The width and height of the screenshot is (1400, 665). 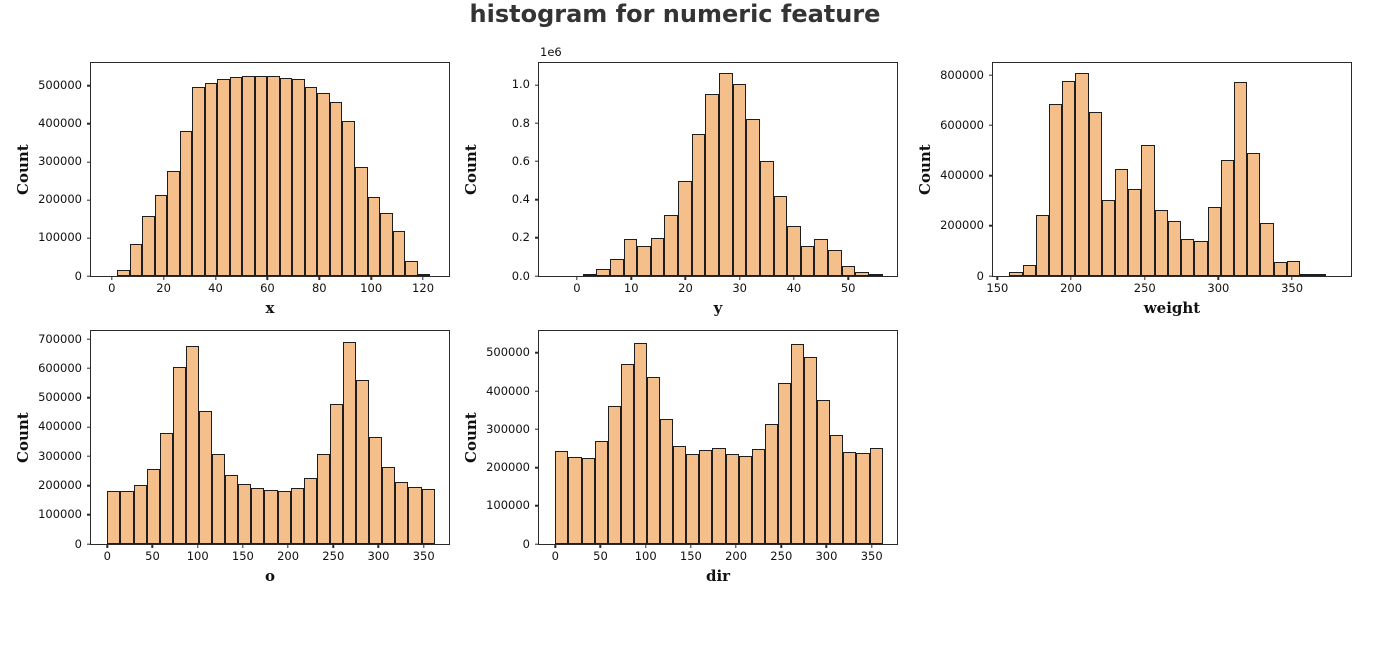 What do you see at coordinates (740, 288) in the screenshot?
I see `x-tick-label: 30` at bounding box center [740, 288].